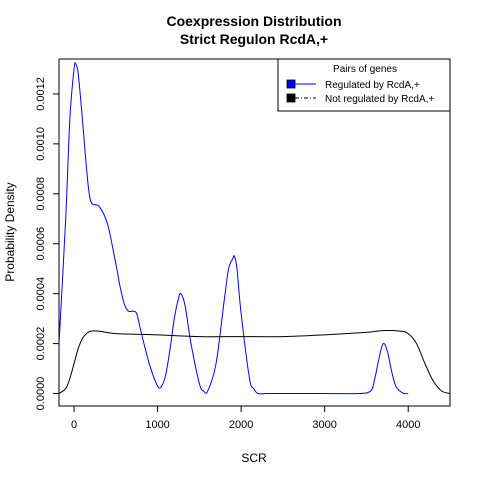 The image size is (480, 480). What do you see at coordinates (253, 21) in the screenshot?
I see `chart-title: Coexpression Distribution` at bounding box center [253, 21].